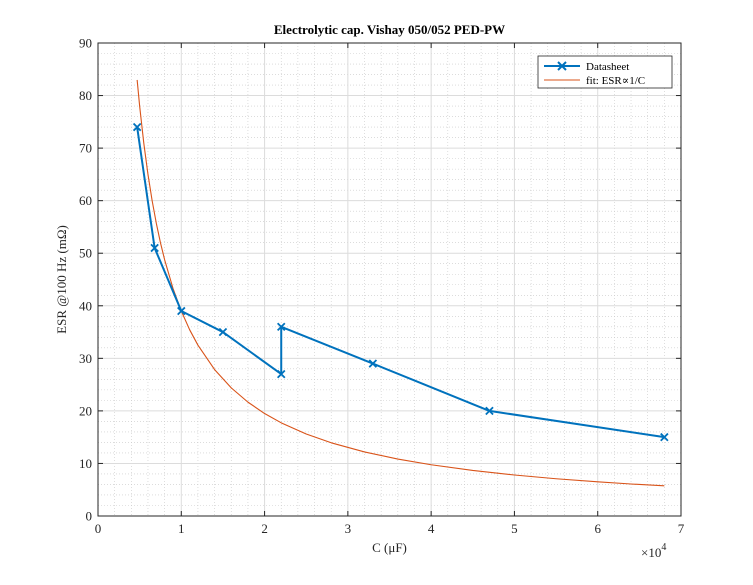 Image resolution: width=753 pixels, height=585 pixels. I want to click on y-tick-label: 90, so click(85, 43).